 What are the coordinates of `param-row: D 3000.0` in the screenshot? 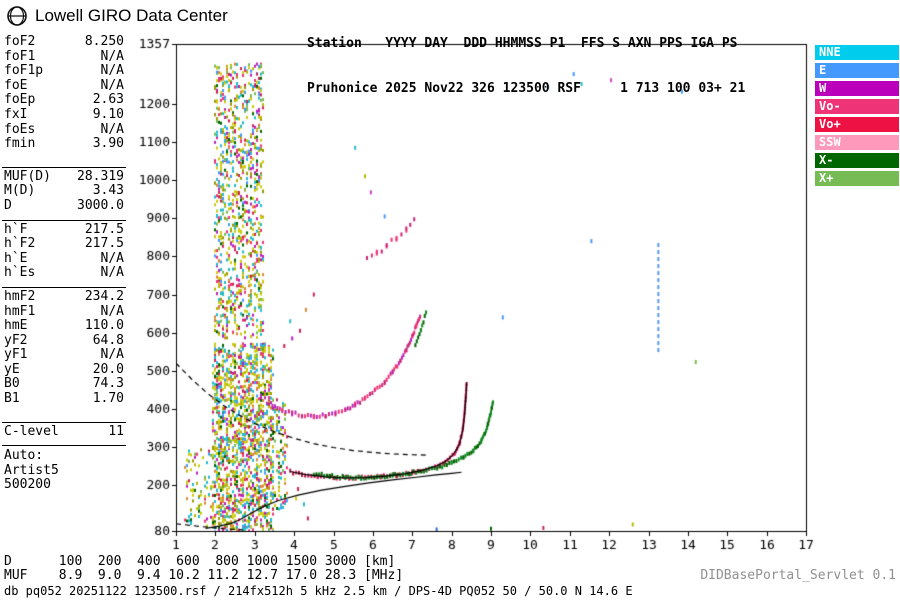 It's located at (64, 205).